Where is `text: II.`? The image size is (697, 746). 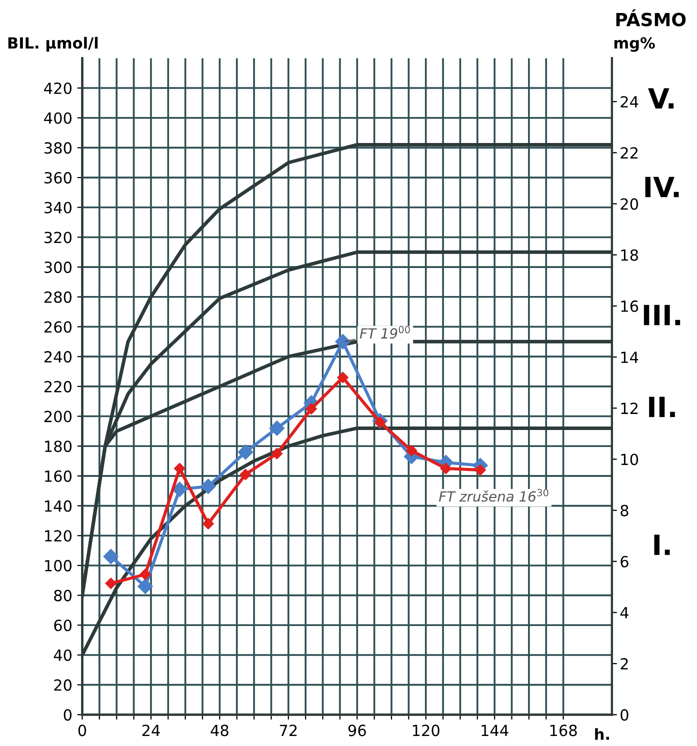
text: II. is located at coordinates (662, 407).